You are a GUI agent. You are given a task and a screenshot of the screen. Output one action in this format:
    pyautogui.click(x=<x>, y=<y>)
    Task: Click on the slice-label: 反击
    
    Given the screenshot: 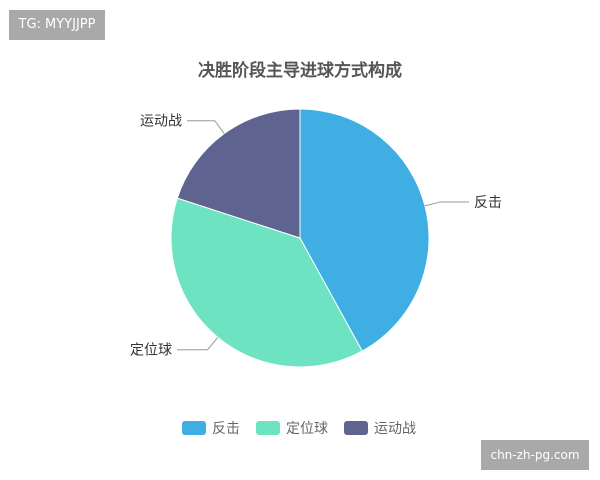 What is the action you would take?
    pyautogui.click(x=488, y=203)
    